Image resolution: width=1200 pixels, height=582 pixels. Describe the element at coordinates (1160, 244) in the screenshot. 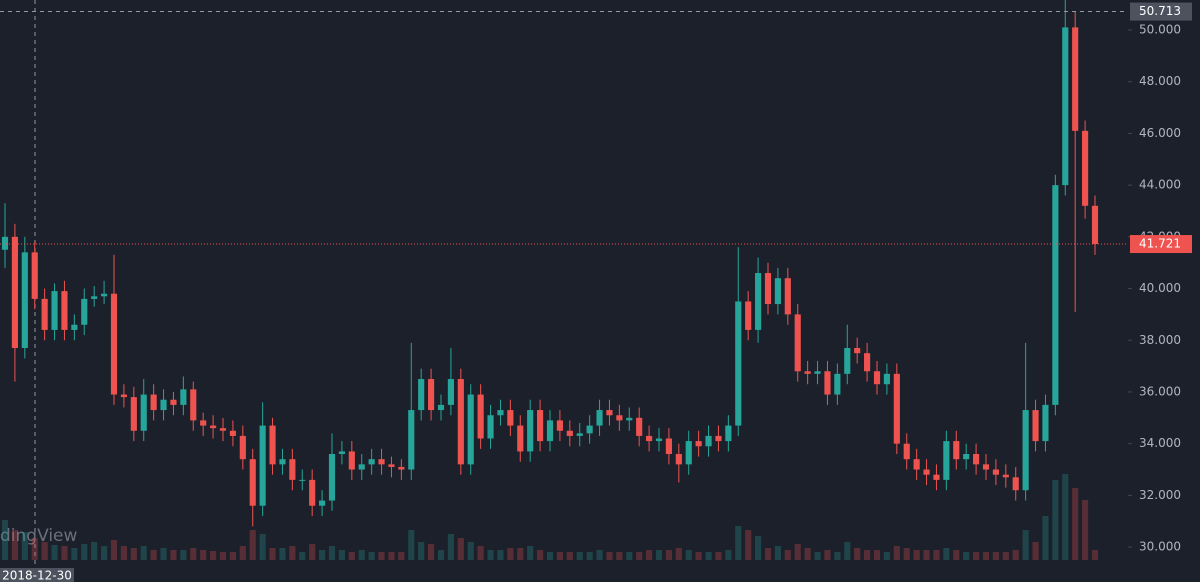

I see `last-price-label: 41.721` at that location.